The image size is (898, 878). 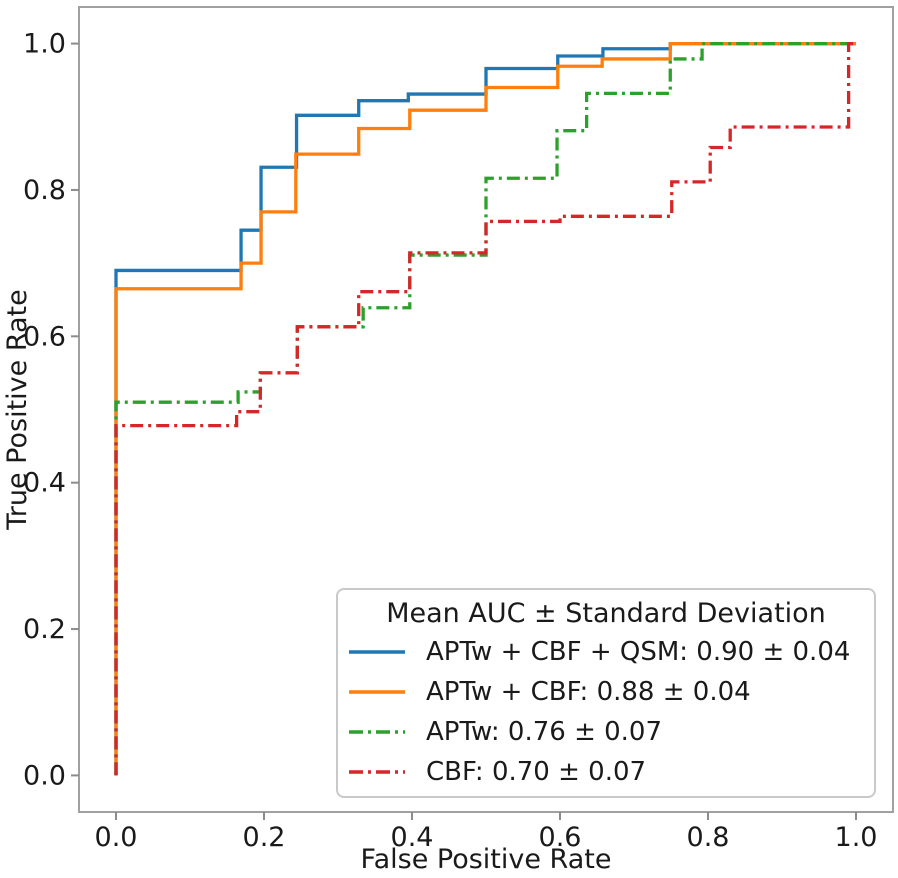 What do you see at coordinates (264, 837) in the screenshot?
I see `x-axis-tick-label: 0.2` at bounding box center [264, 837].